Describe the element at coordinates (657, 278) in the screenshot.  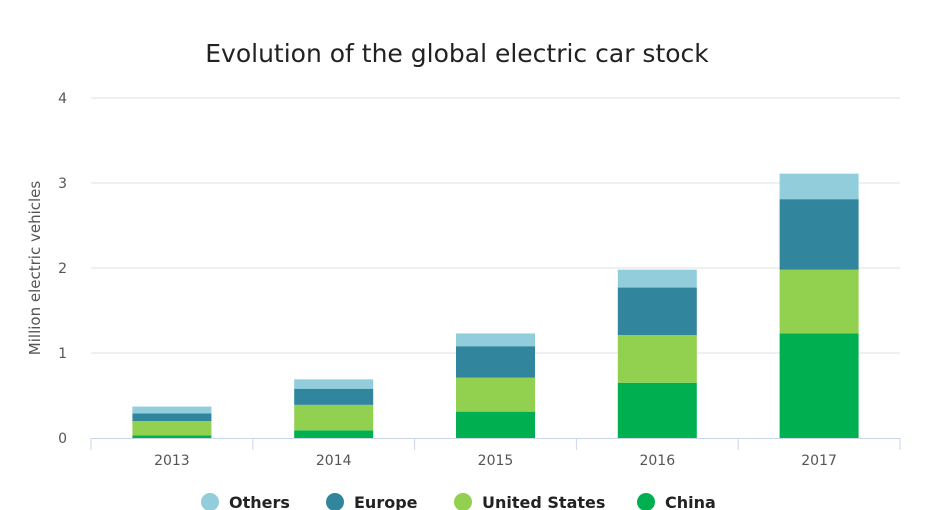
I see `bar-2016-others` at that location.